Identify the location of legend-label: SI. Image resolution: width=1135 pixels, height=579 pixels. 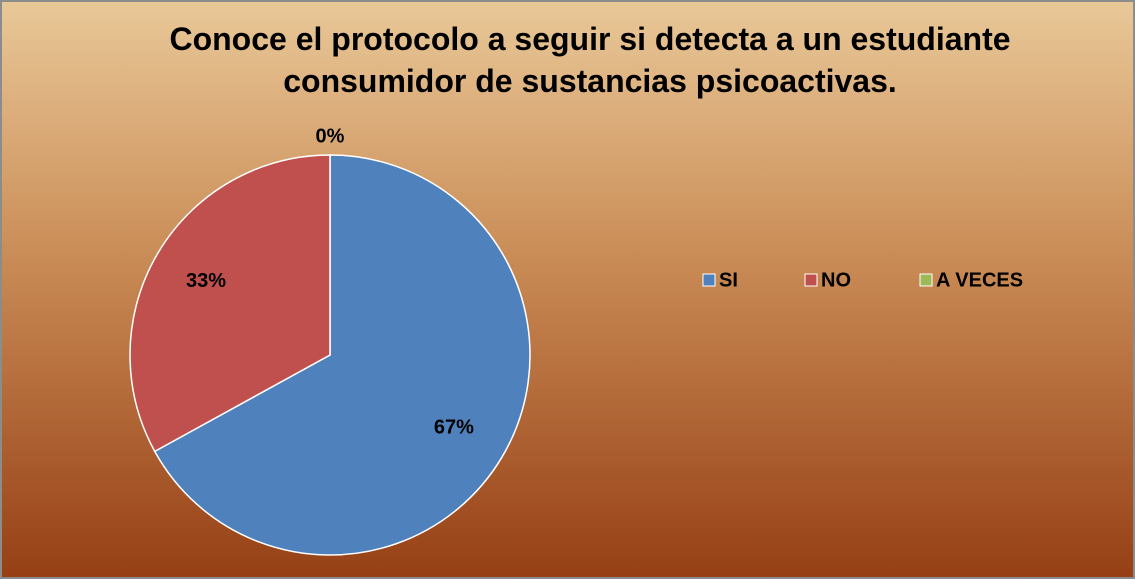
(728, 280).